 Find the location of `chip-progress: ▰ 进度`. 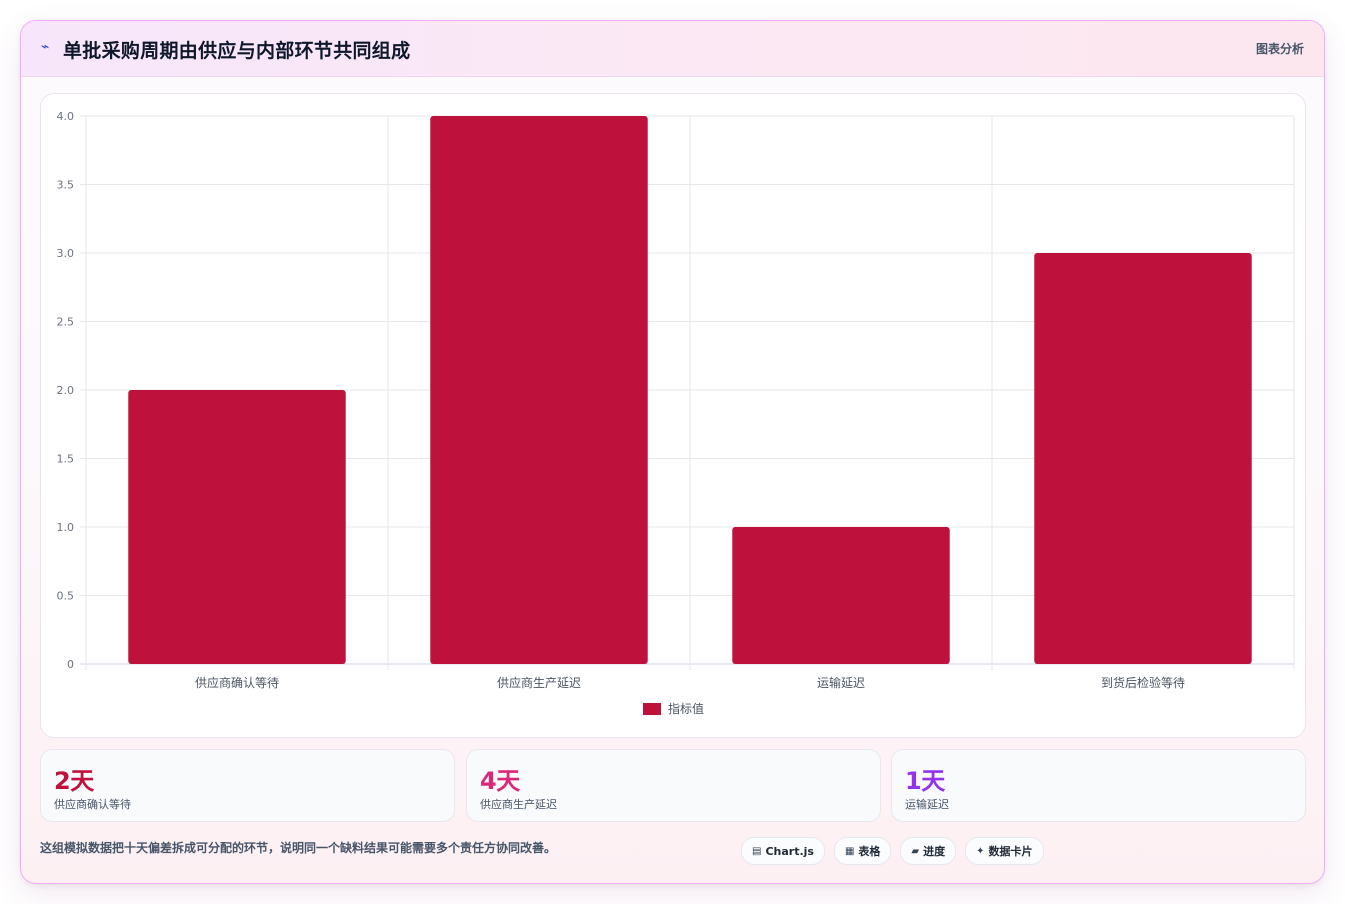

chip-progress: ▰ 进度 is located at coordinates (928, 851).